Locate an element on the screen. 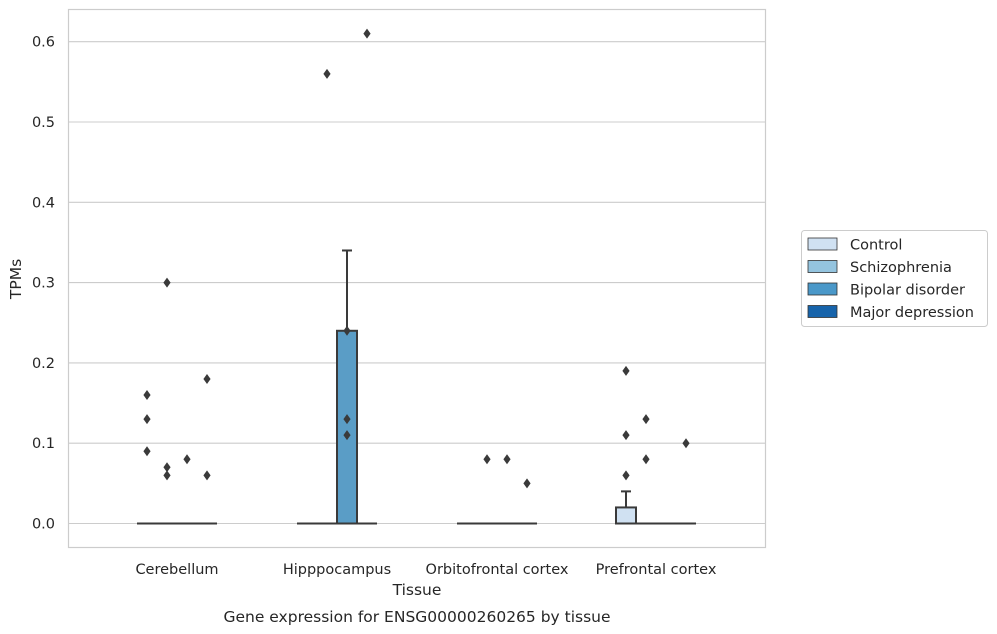 This screenshot has height=634, width=997. y-tick-label: 0.4 is located at coordinates (43, 203).